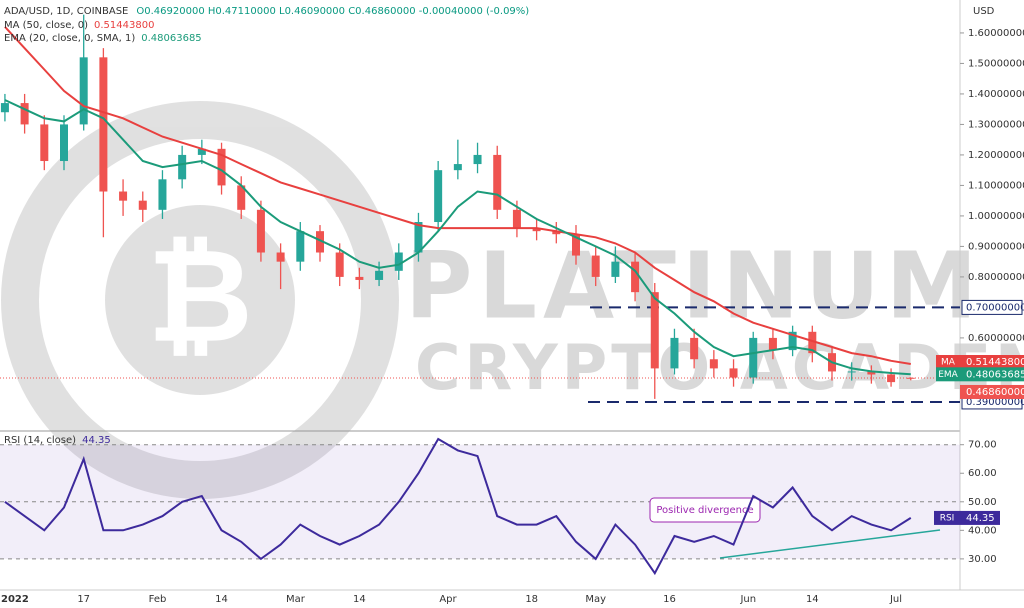  What do you see at coordinates (982, 445) in the screenshot?
I see `y-tick-label: 70.00` at bounding box center [982, 445].